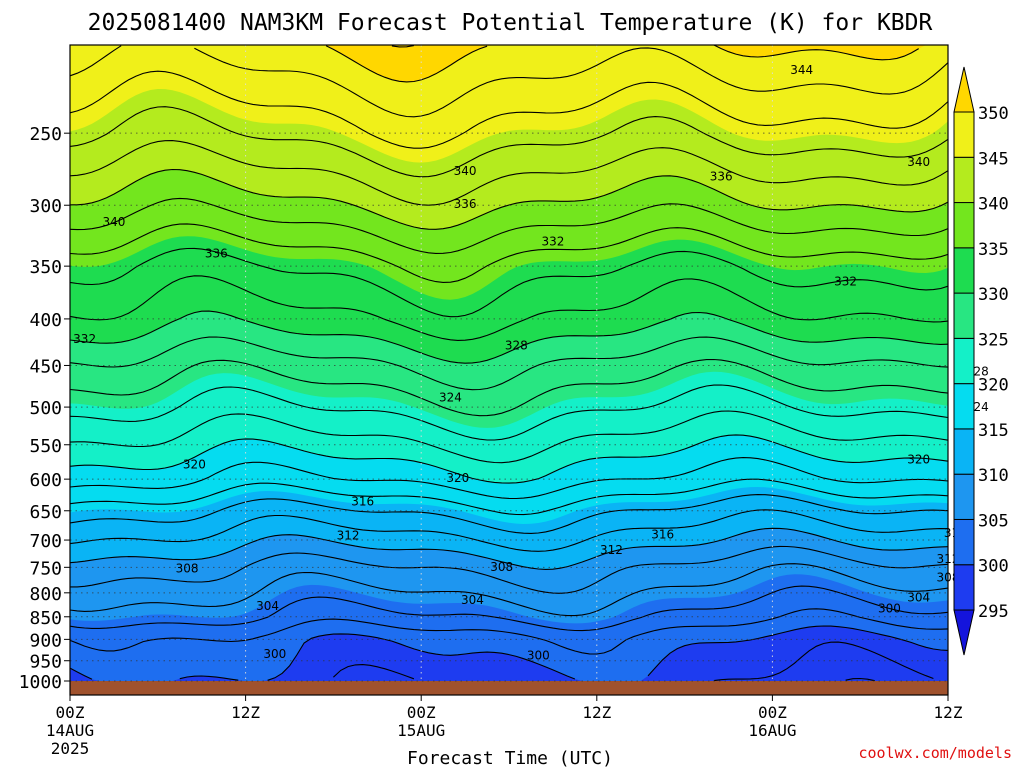  What do you see at coordinates (45, 320) in the screenshot?
I see `y-tick-label: 400` at bounding box center [45, 320].